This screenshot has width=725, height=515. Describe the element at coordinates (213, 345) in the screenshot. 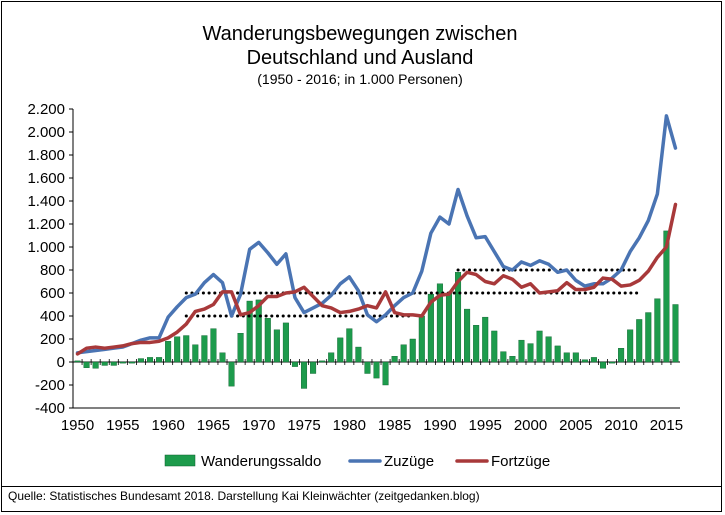

I see `bar-1965` at that location.